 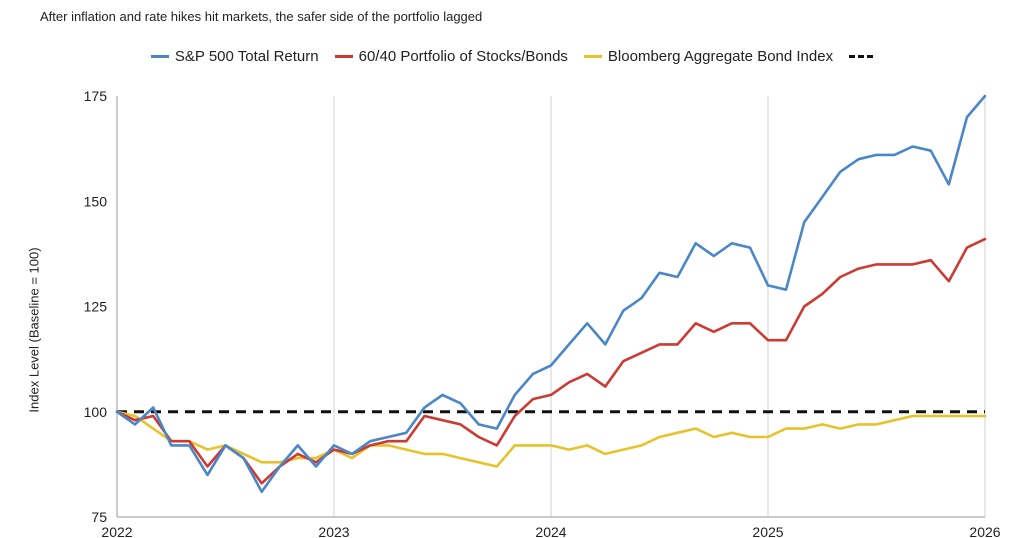 I want to click on legend-item-bond: Bloomberg Aggregate Bond Index, so click(x=708, y=56).